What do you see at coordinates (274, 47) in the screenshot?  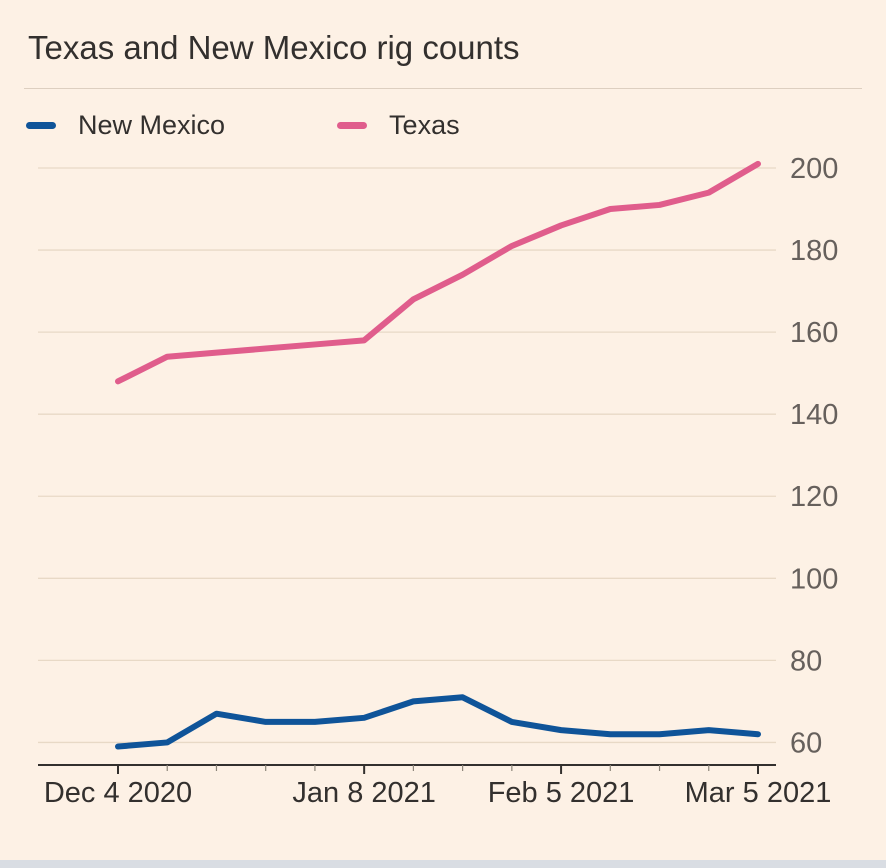 I see `chart-title: Texas and New Mexico rig counts` at bounding box center [274, 47].